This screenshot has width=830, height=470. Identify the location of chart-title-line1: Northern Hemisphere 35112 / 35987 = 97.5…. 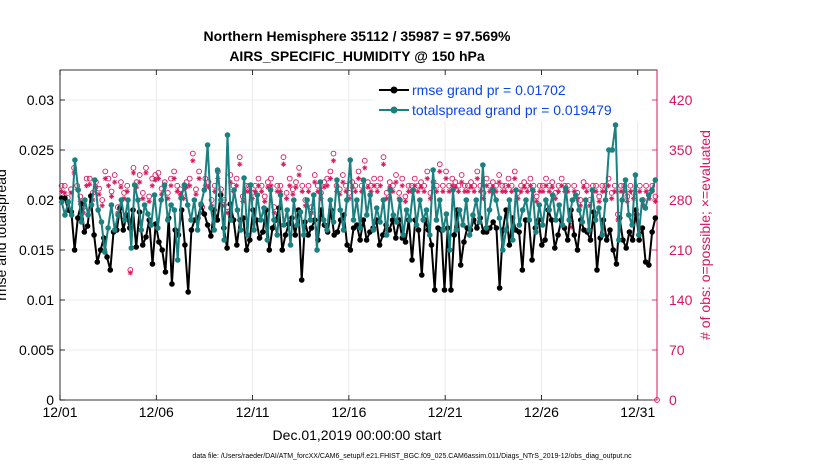
(357, 36).